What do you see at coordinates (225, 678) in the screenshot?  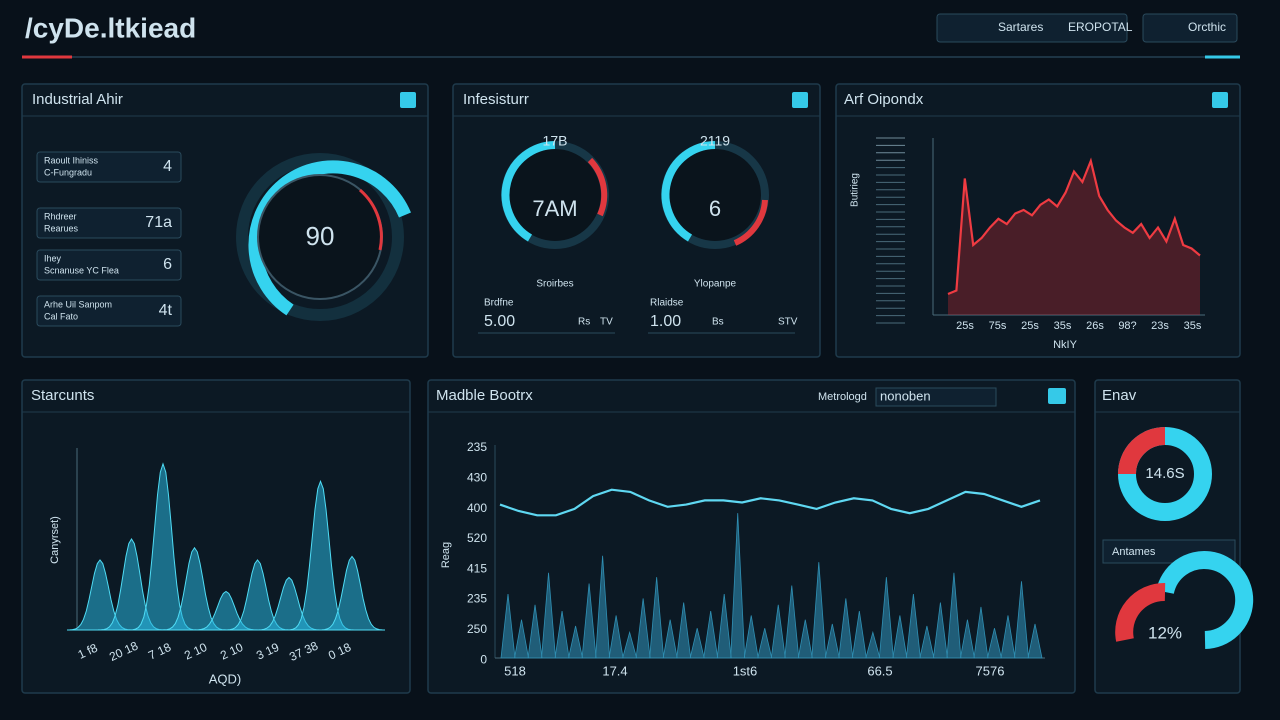 I see `axis-label: AQD)` at bounding box center [225, 678].